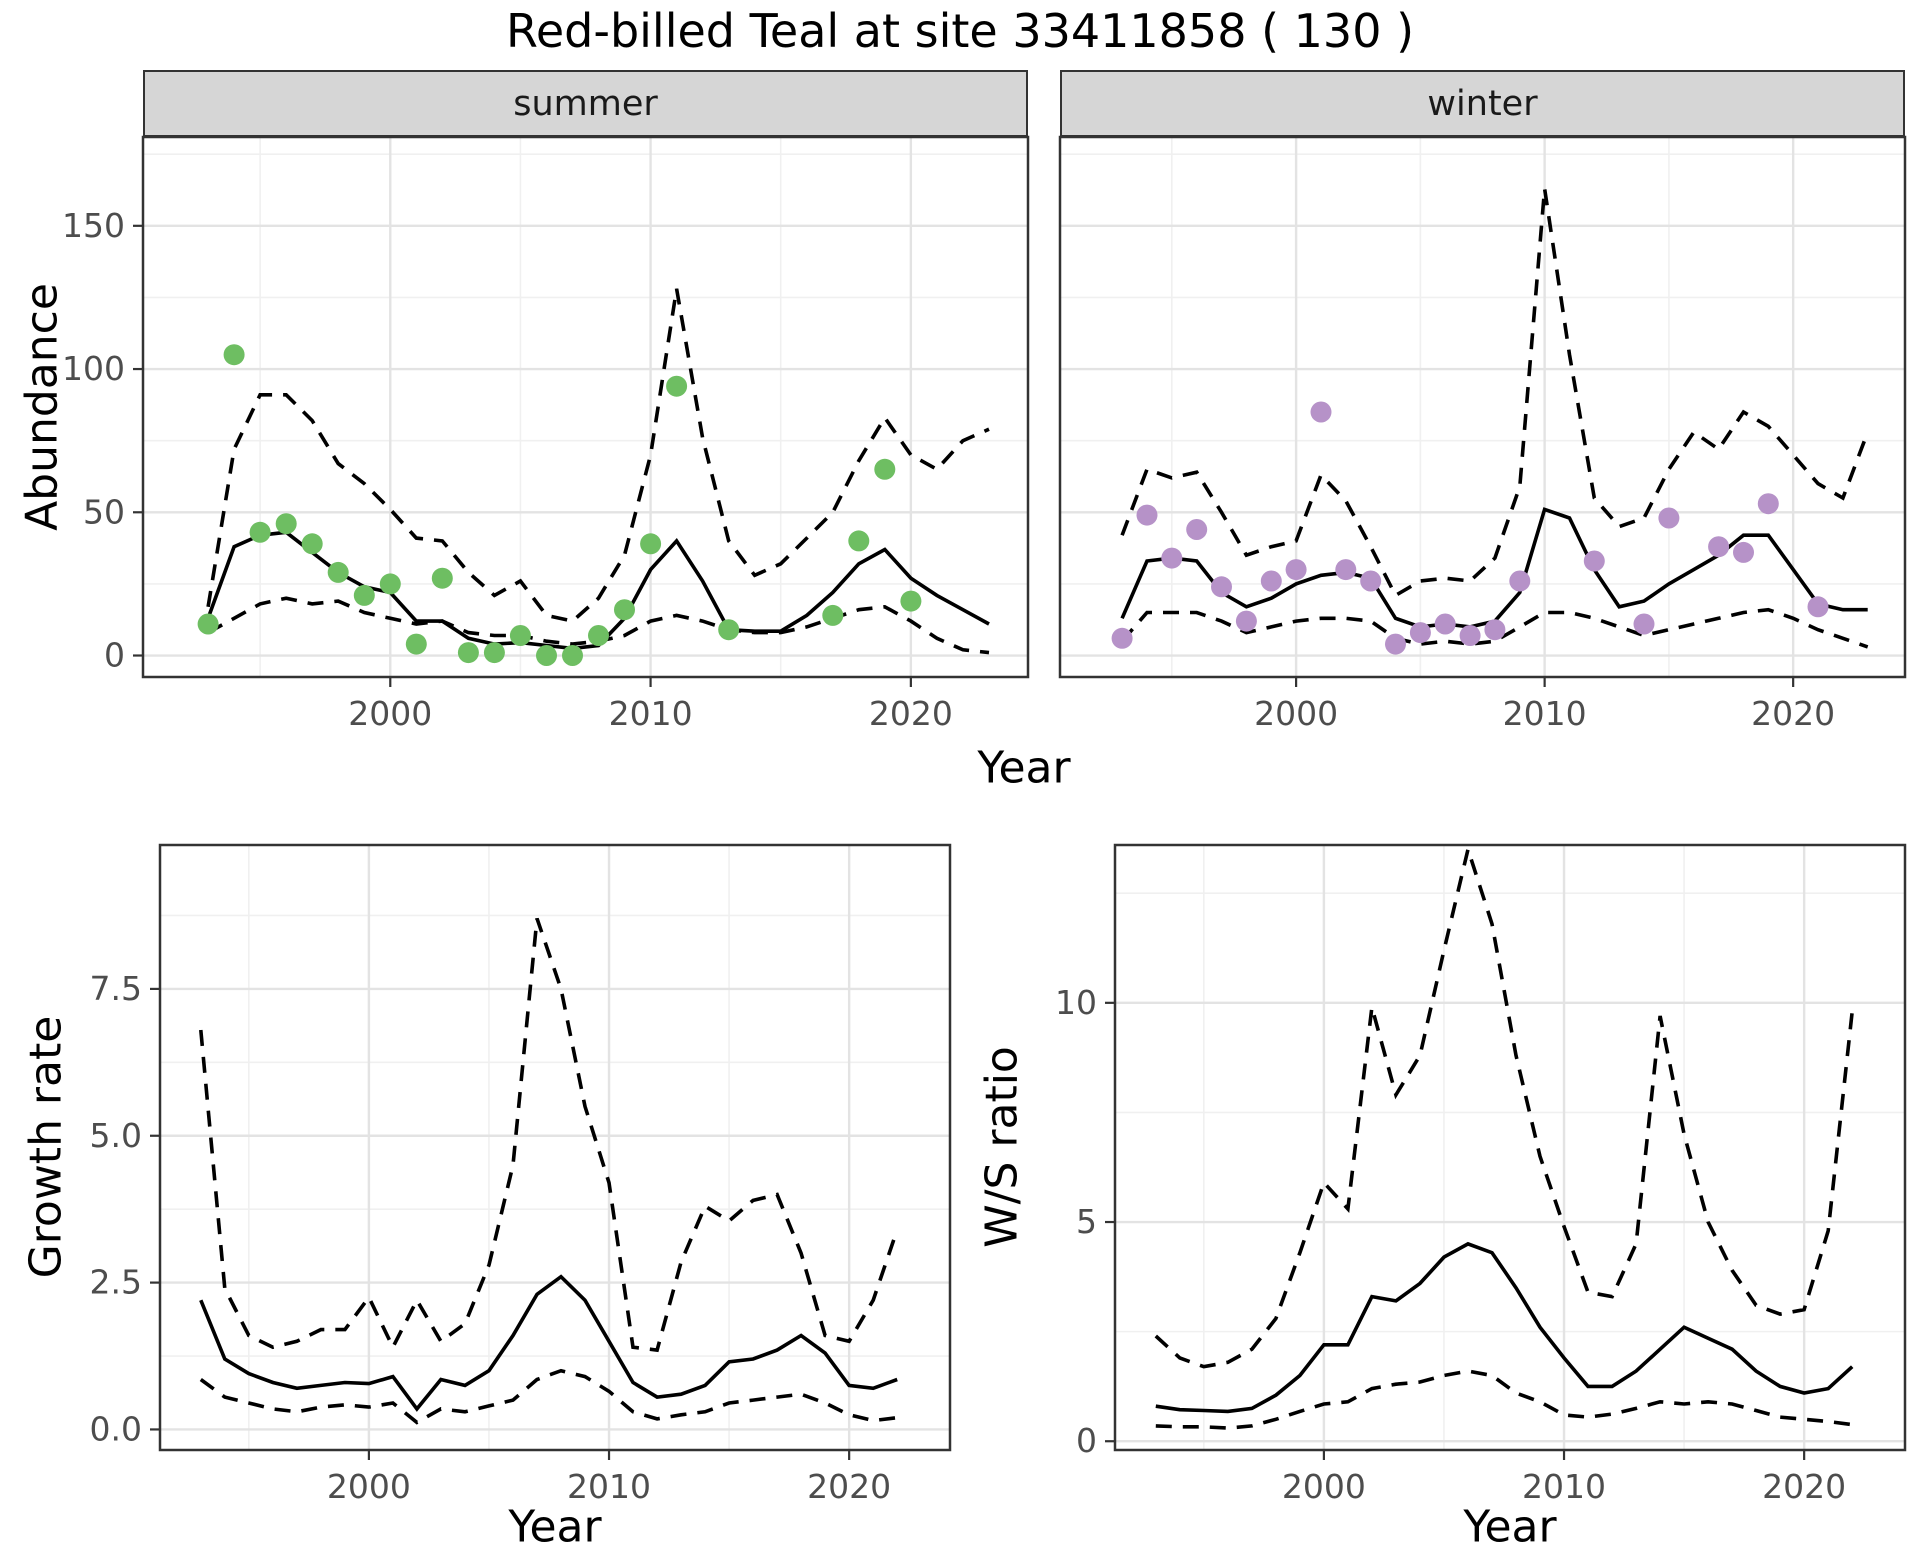 The image size is (1920, 1560). What do you see at coordinates (548, 1396) in the screenshot?
I see `growth-rate-lower_ci-line` at bounding box center [548, 1396].